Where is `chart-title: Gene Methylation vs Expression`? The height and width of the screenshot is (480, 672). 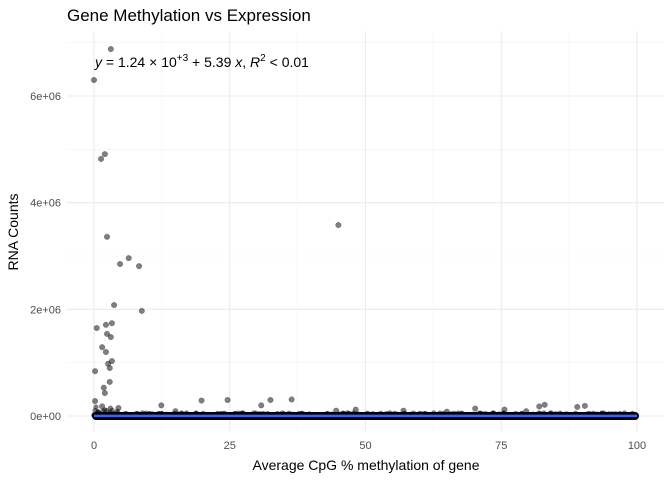
chart-title: Gene Methylation vs Expression is located at coordinates (189, 15).